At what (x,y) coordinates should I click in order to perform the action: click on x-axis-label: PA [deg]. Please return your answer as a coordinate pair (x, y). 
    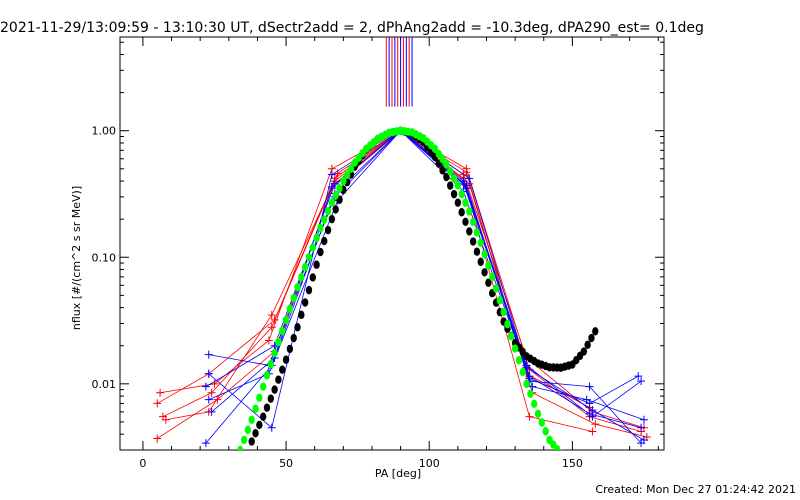
    Looking at the image, I should click on (398, 473).